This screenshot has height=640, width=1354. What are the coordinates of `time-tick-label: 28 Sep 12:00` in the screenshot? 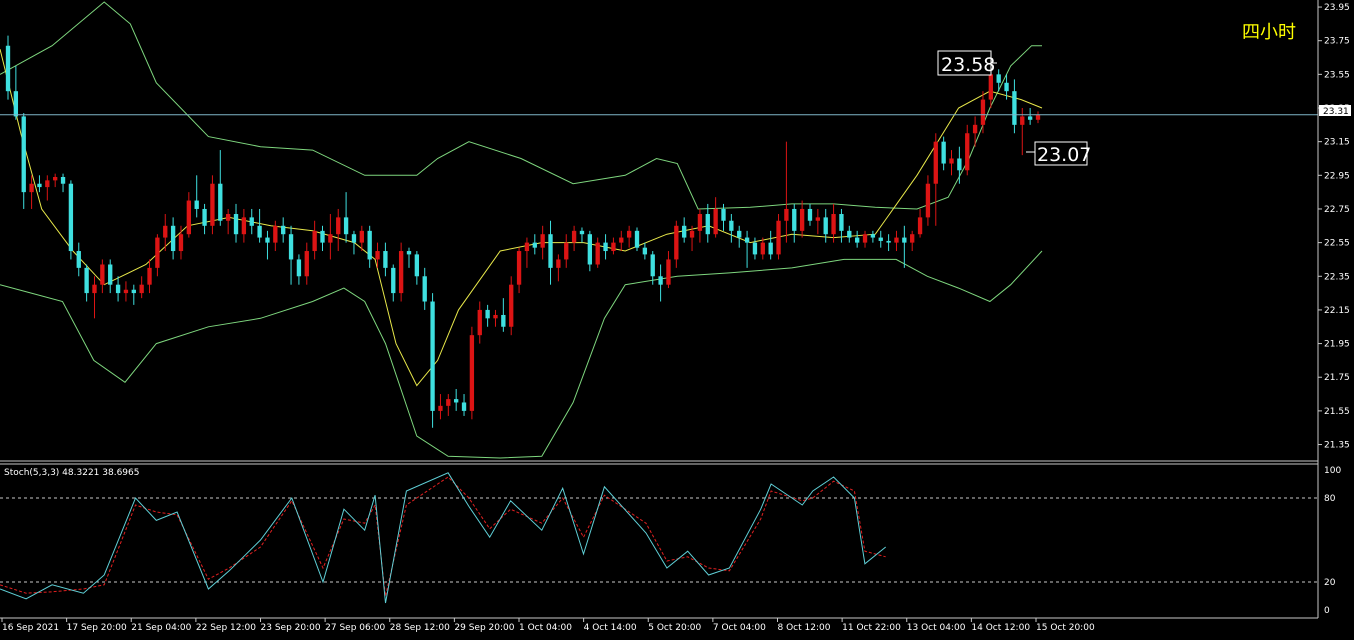 It's located at (420, 628).